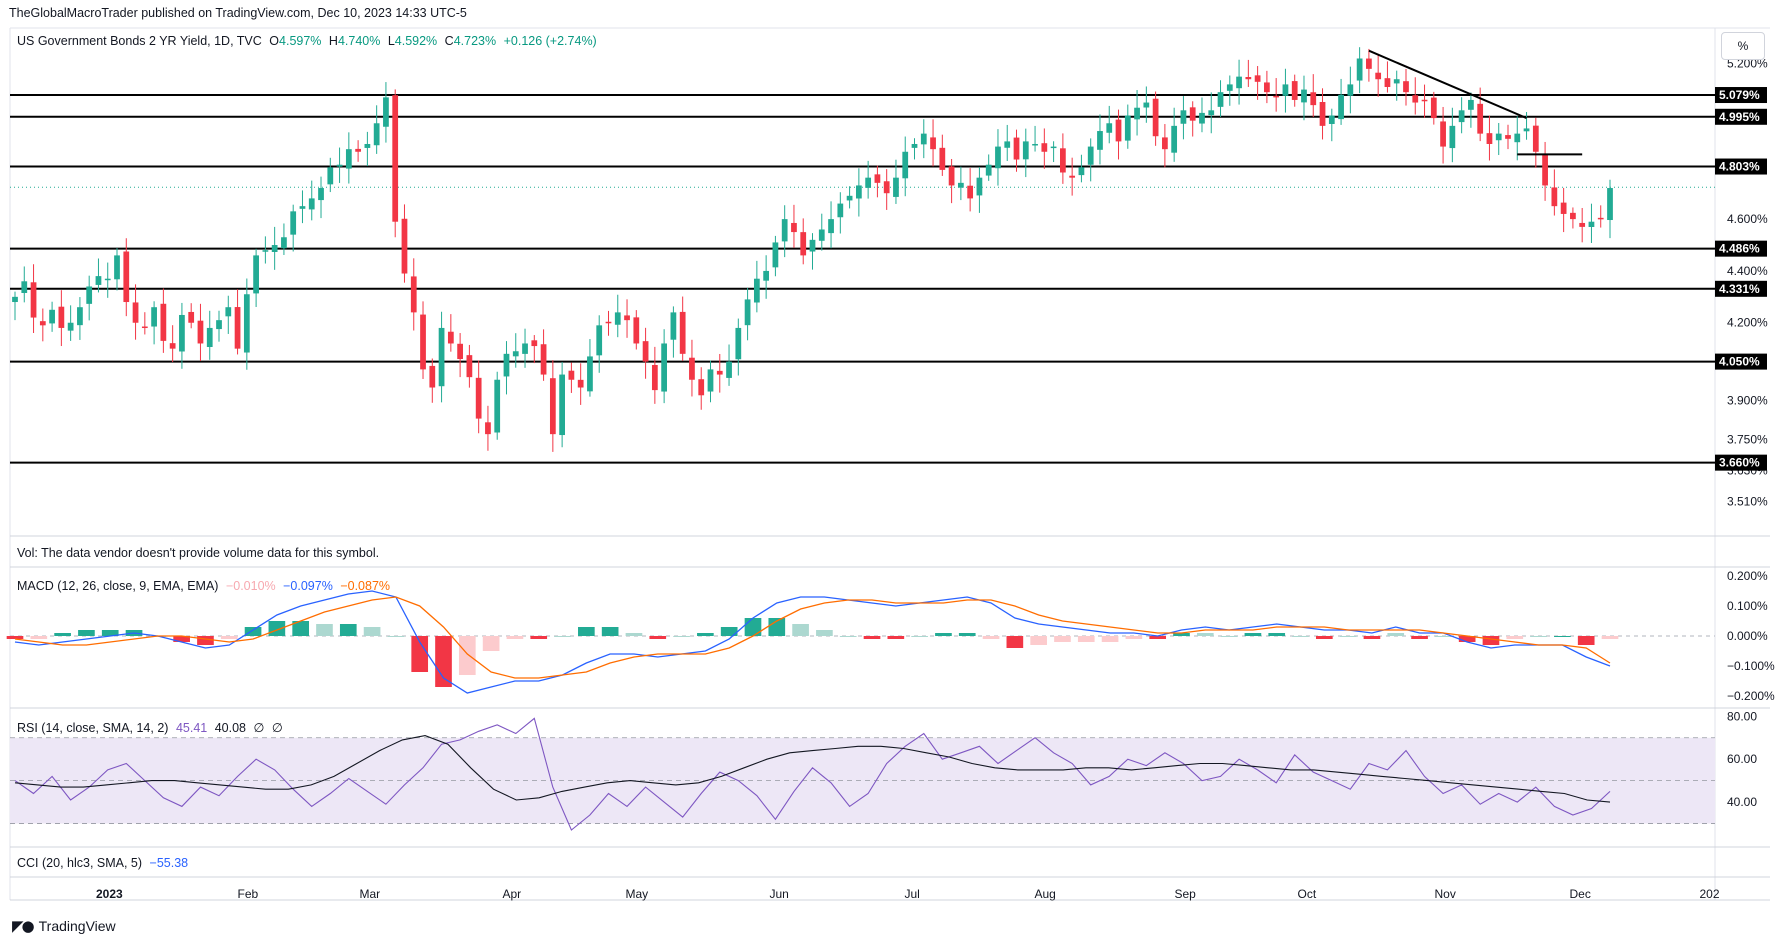  What do you see at coordinates (77, 926) in the screenshot?
I see `tradingview-brand-text: TradingView` at bounding box center [77, 926].